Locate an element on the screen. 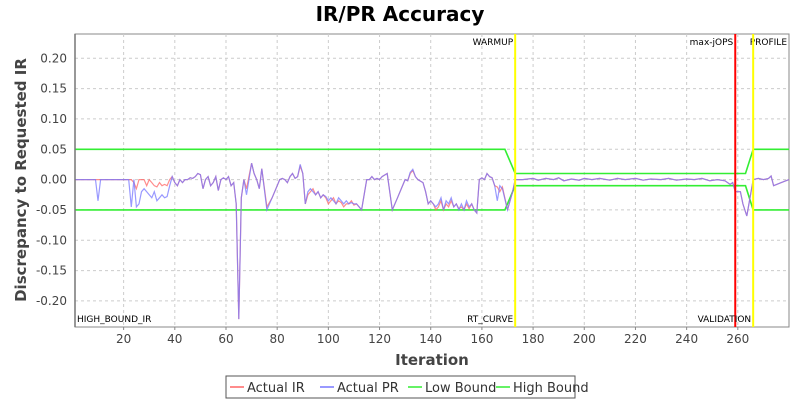  x-axis-ticks: 20 40 60 80 100 120 140 160 180 200 220 240 260 is located at coordinates (432, 336).